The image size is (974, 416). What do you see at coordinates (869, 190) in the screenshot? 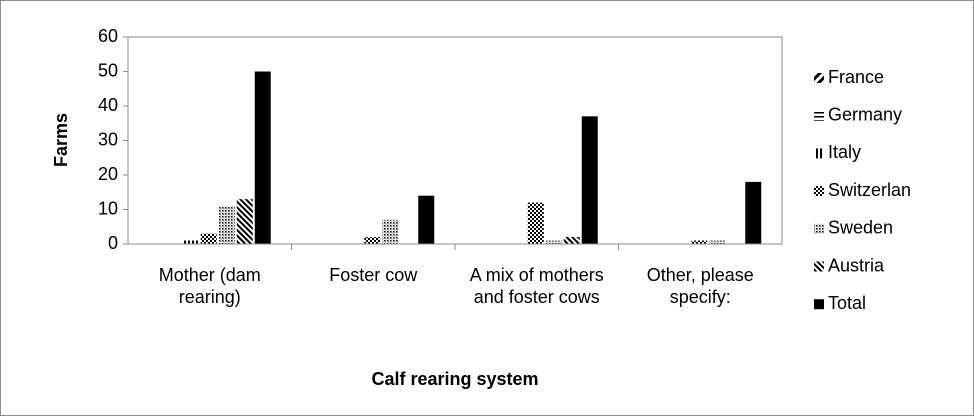
I see `legend-label: Switzerlan` at bounding box center [869, 190].